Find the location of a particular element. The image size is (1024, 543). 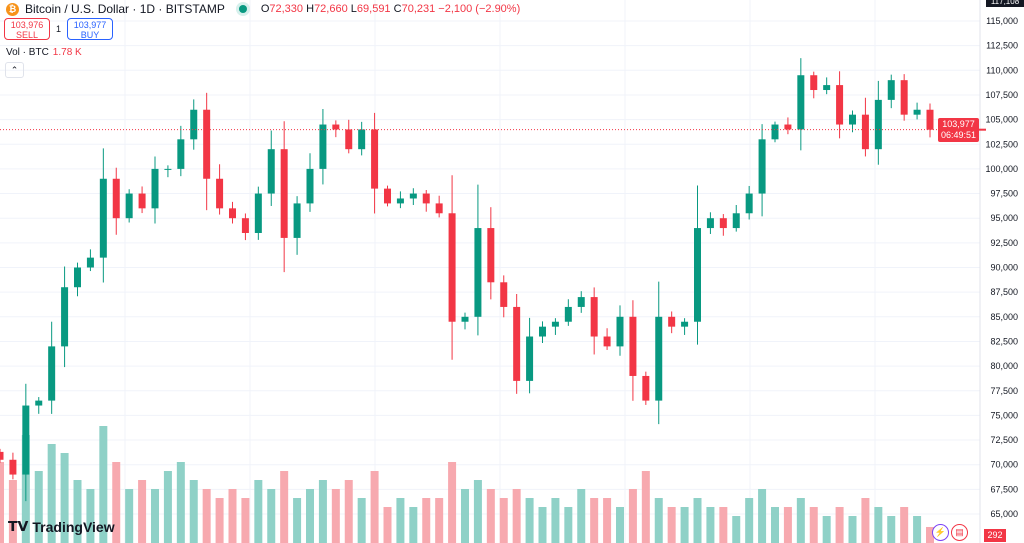

y-tick-label: 110,000 is located at coordinates (1002, 70).